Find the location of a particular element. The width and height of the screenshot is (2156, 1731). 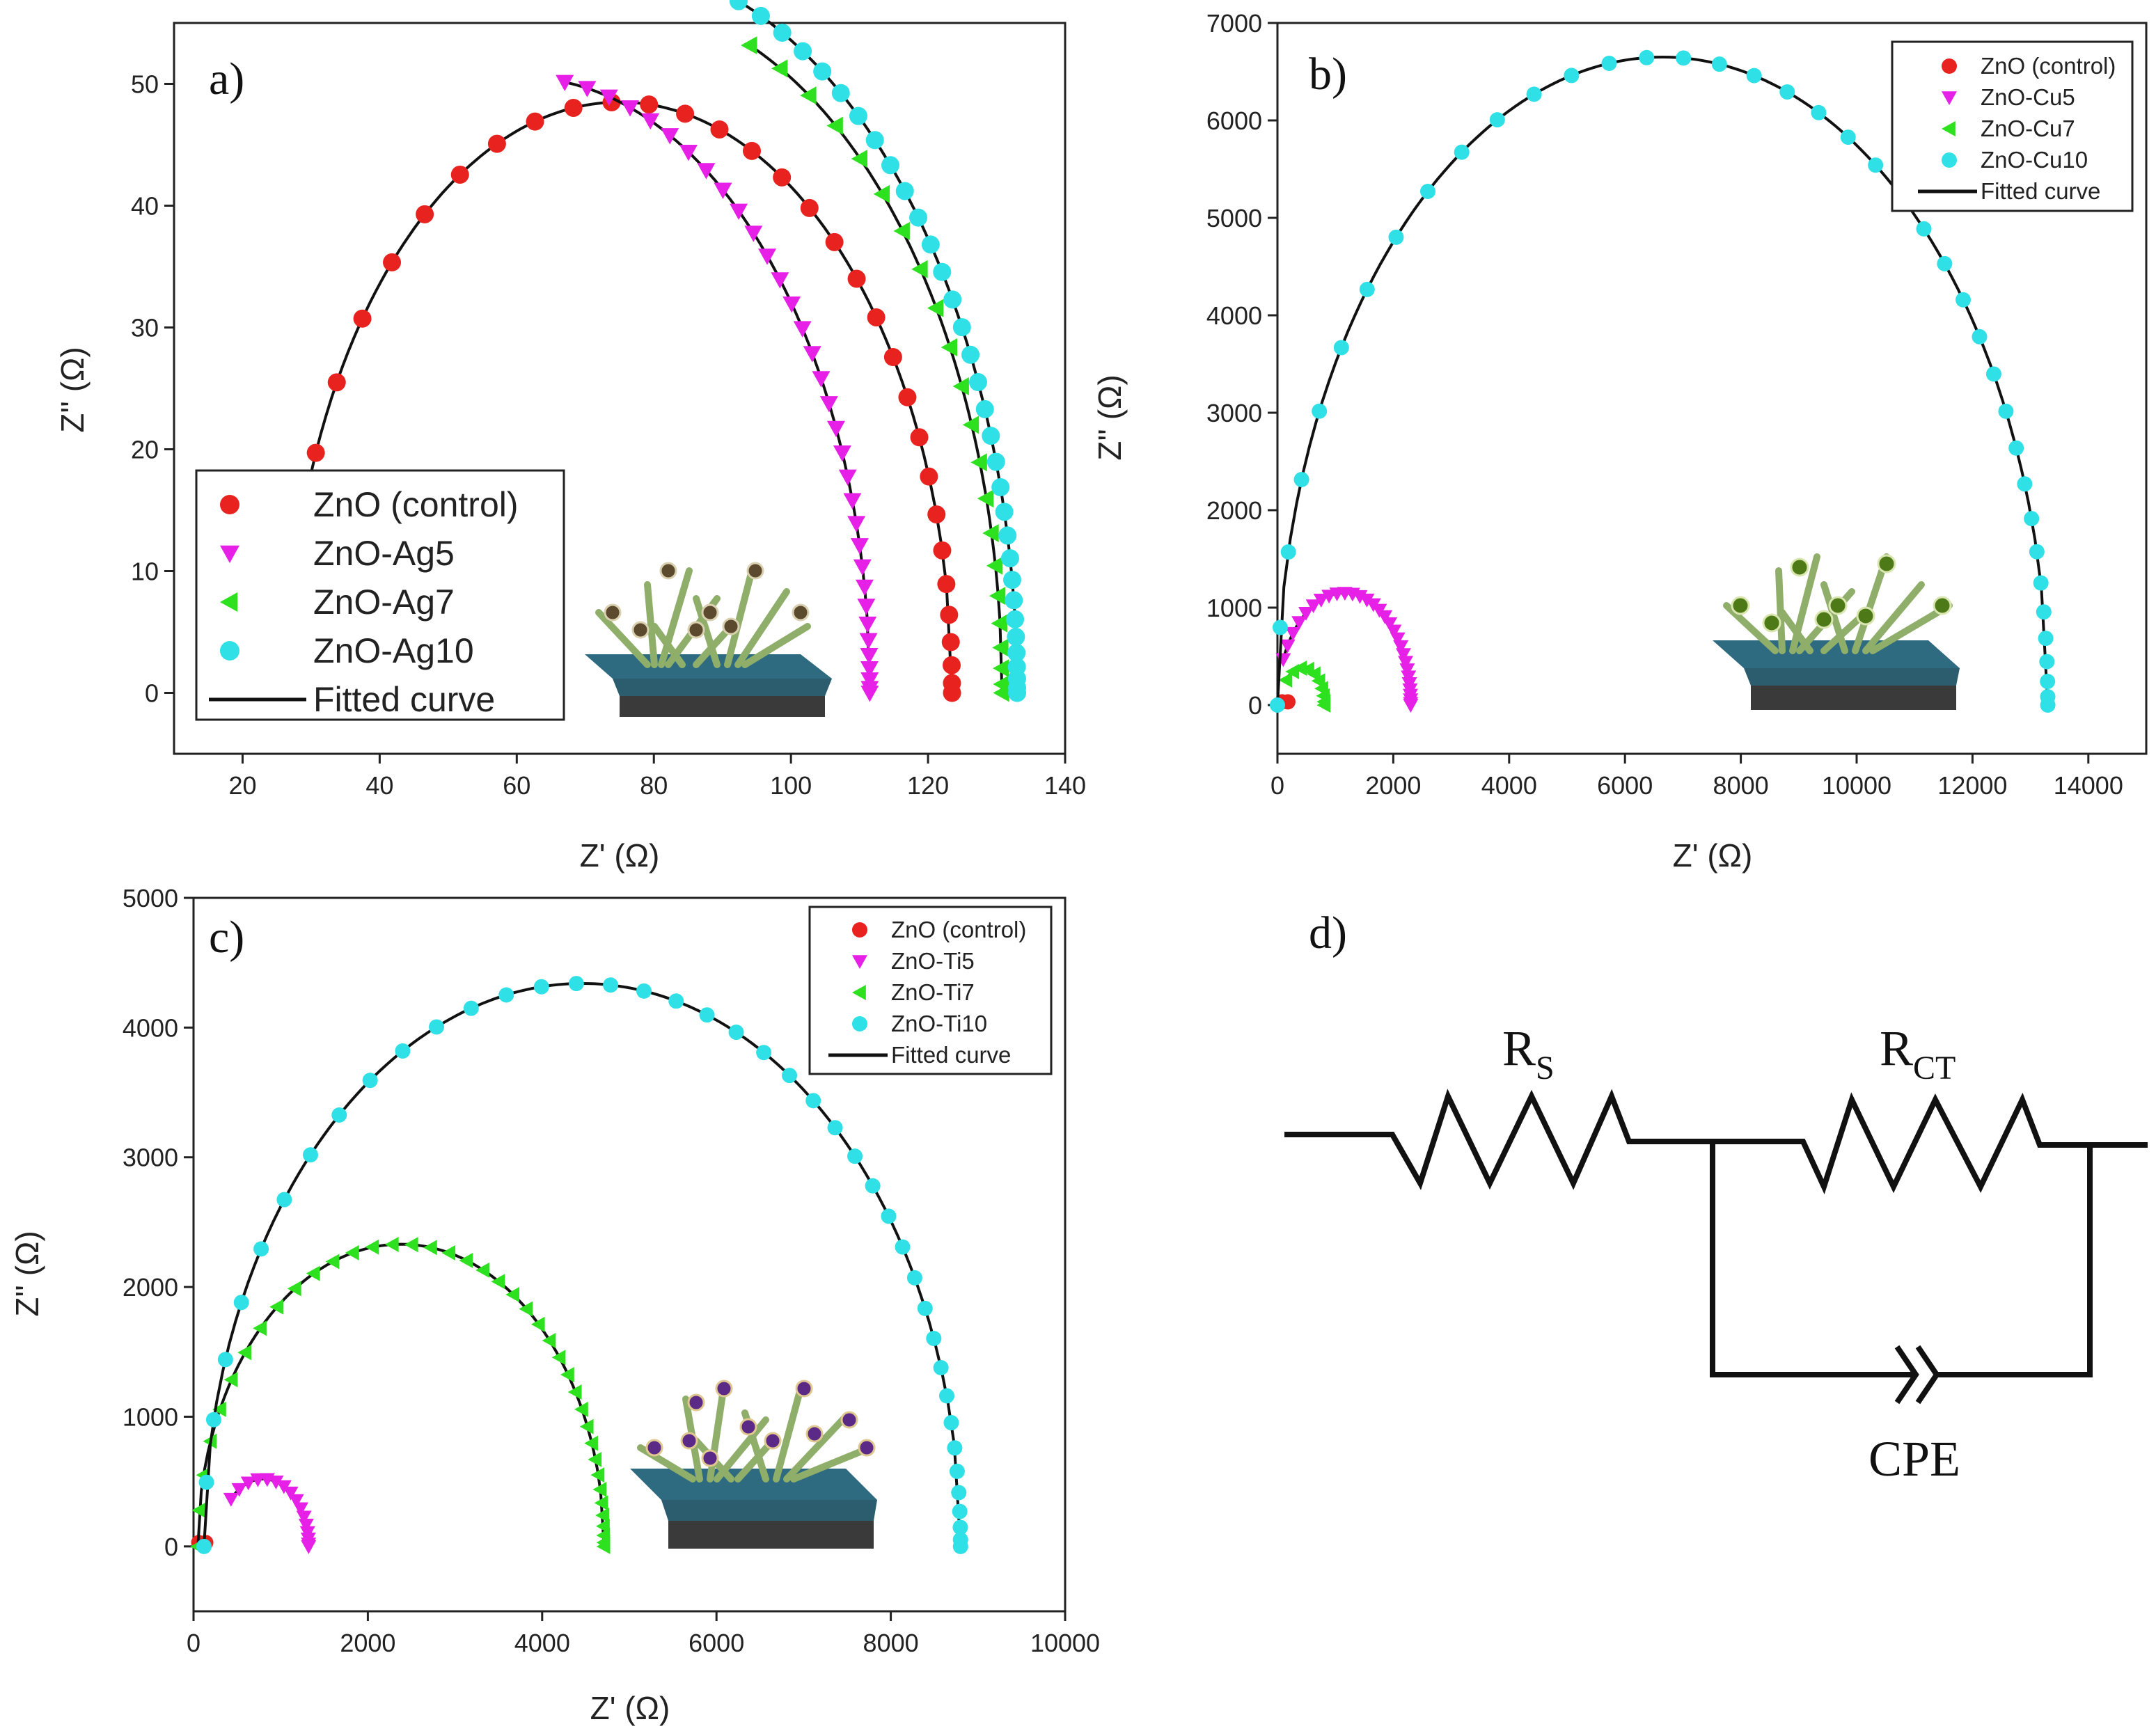

panel-label: b) is located at coordinates (1328, 74).